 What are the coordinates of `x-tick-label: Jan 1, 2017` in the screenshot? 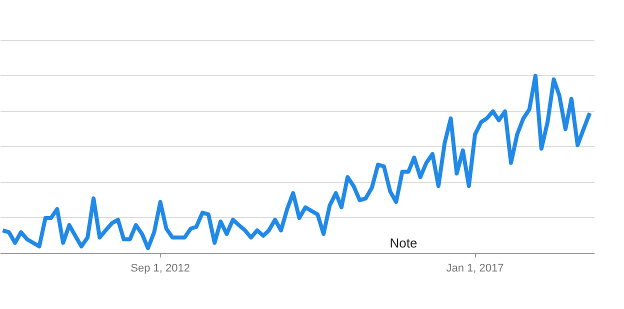 It's located at (475, 268).